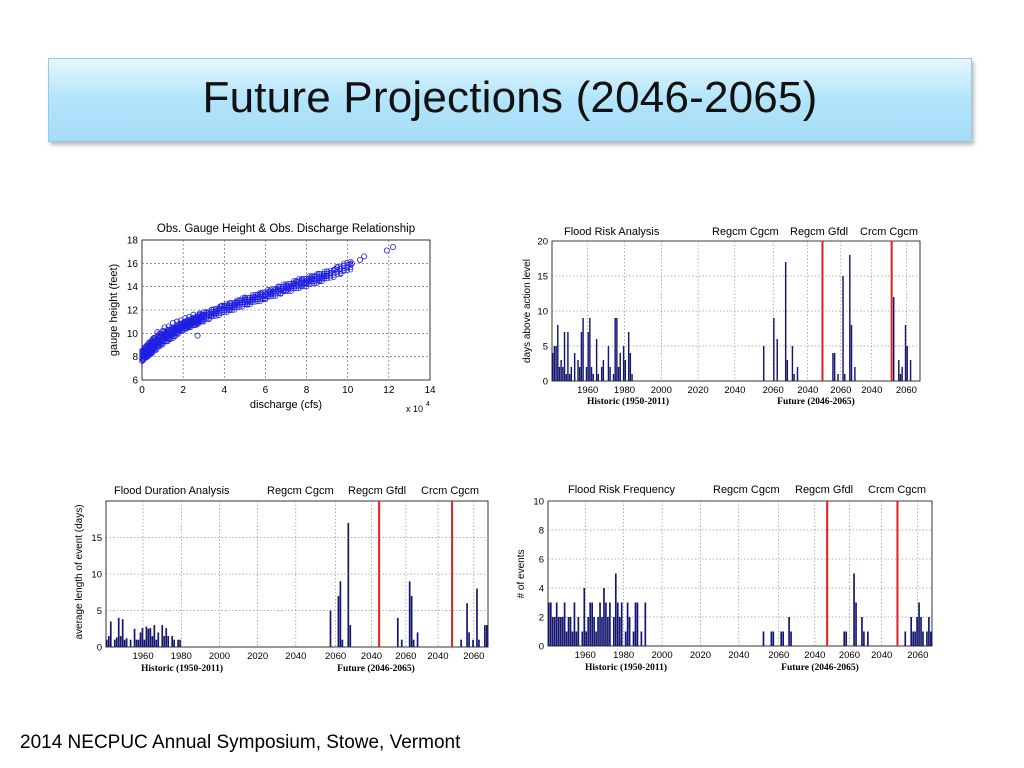  Describe the element at coordinates (587, 390) in the screenshot. I see `x-tick-label: 1960` at that location.